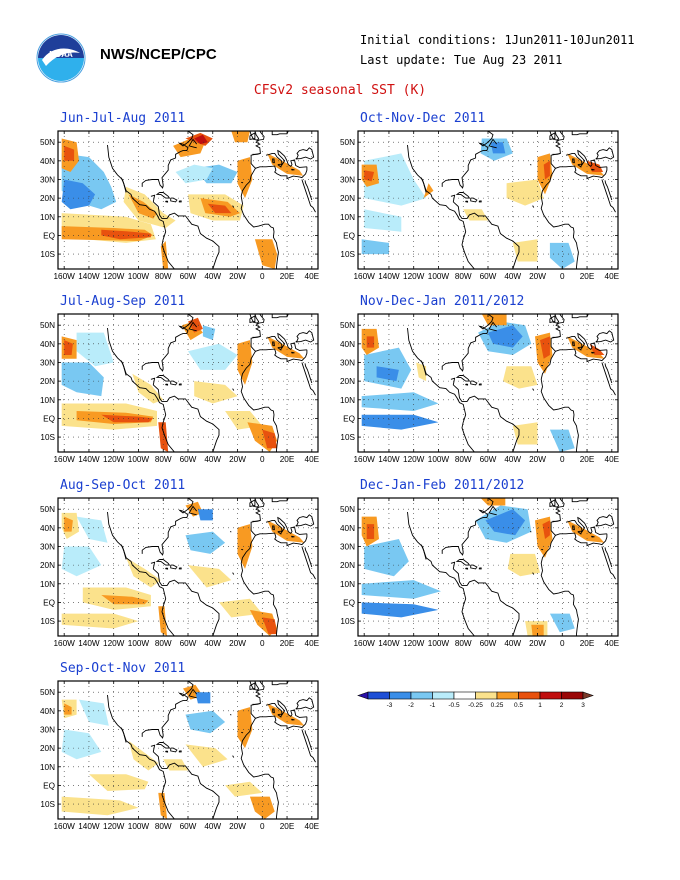  I want to click on legend-swatch, so click(550, 695).